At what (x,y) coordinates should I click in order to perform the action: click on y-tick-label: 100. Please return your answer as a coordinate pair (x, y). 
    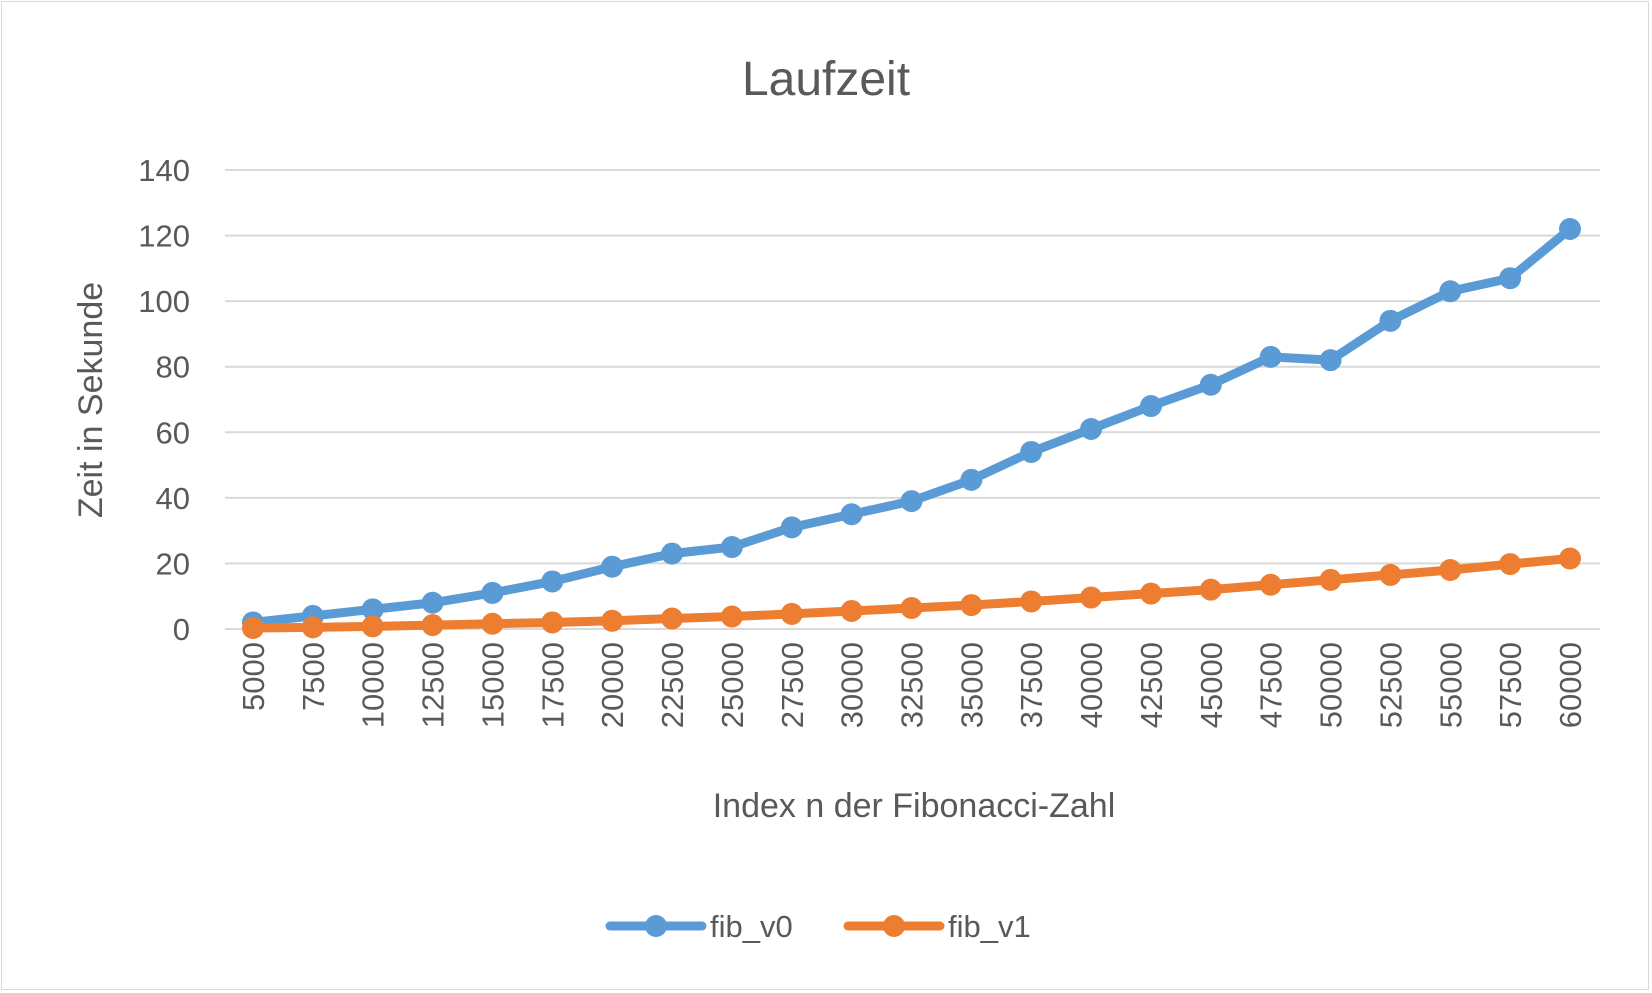
    Looking at the image, I should click on (164, 301).